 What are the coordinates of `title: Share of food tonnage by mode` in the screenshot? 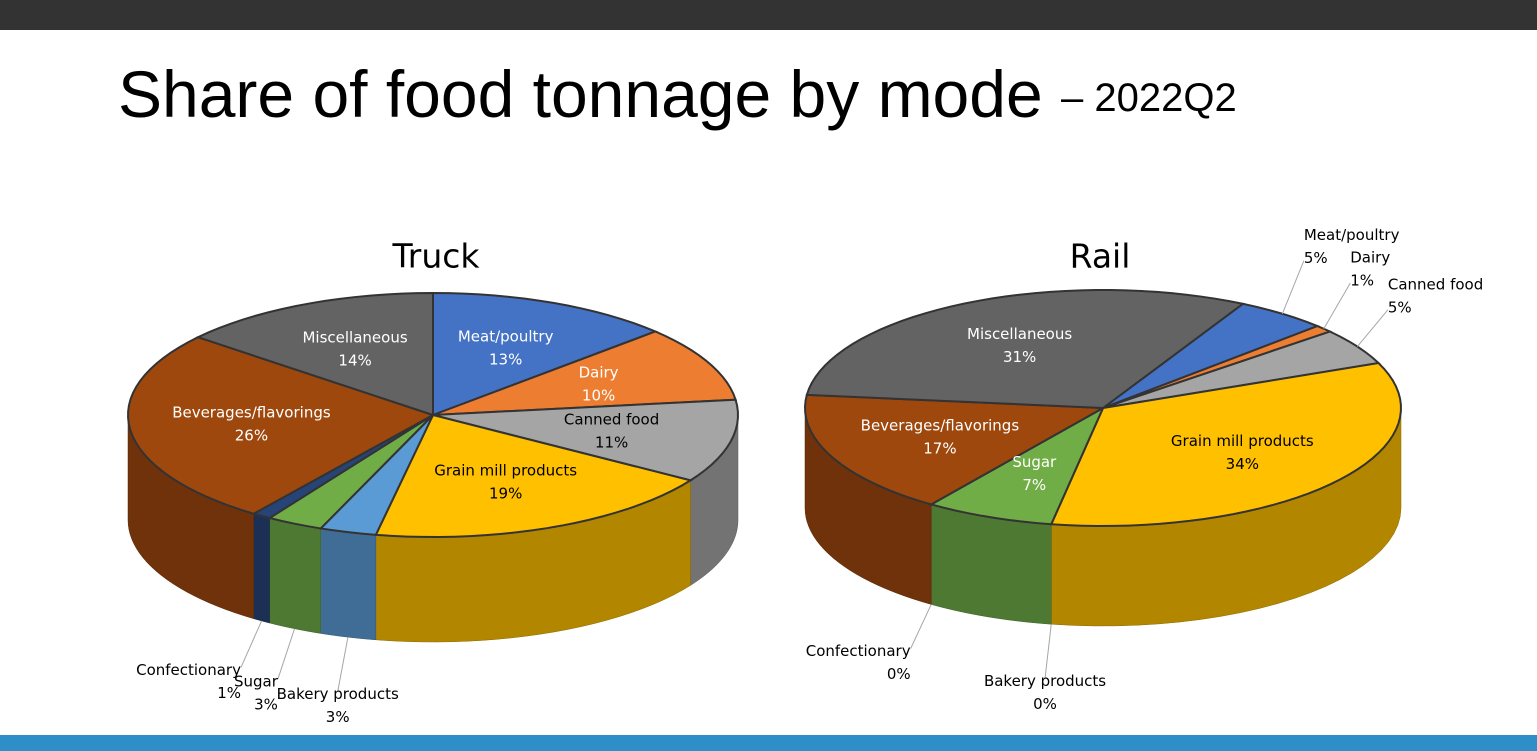 It's located at (580, 94).